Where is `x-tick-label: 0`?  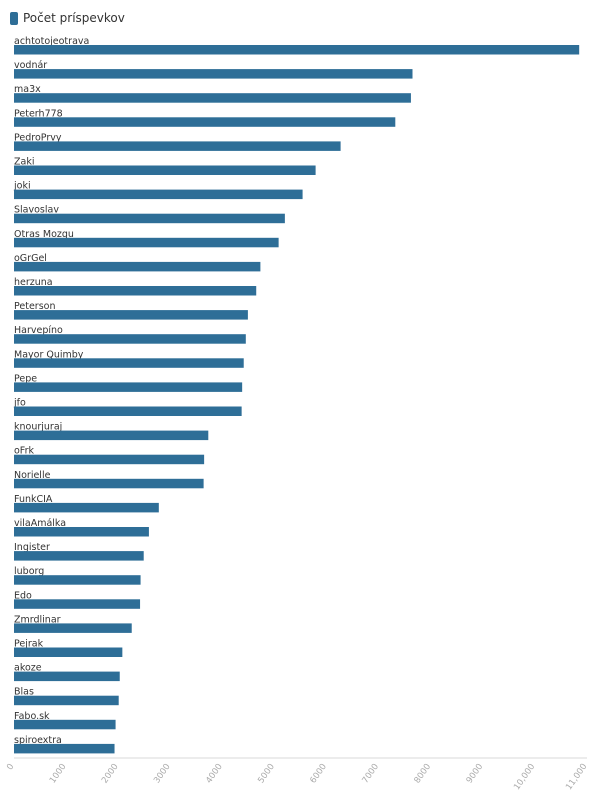 x-tick-label: 0 is located at coordinates (10, 767).